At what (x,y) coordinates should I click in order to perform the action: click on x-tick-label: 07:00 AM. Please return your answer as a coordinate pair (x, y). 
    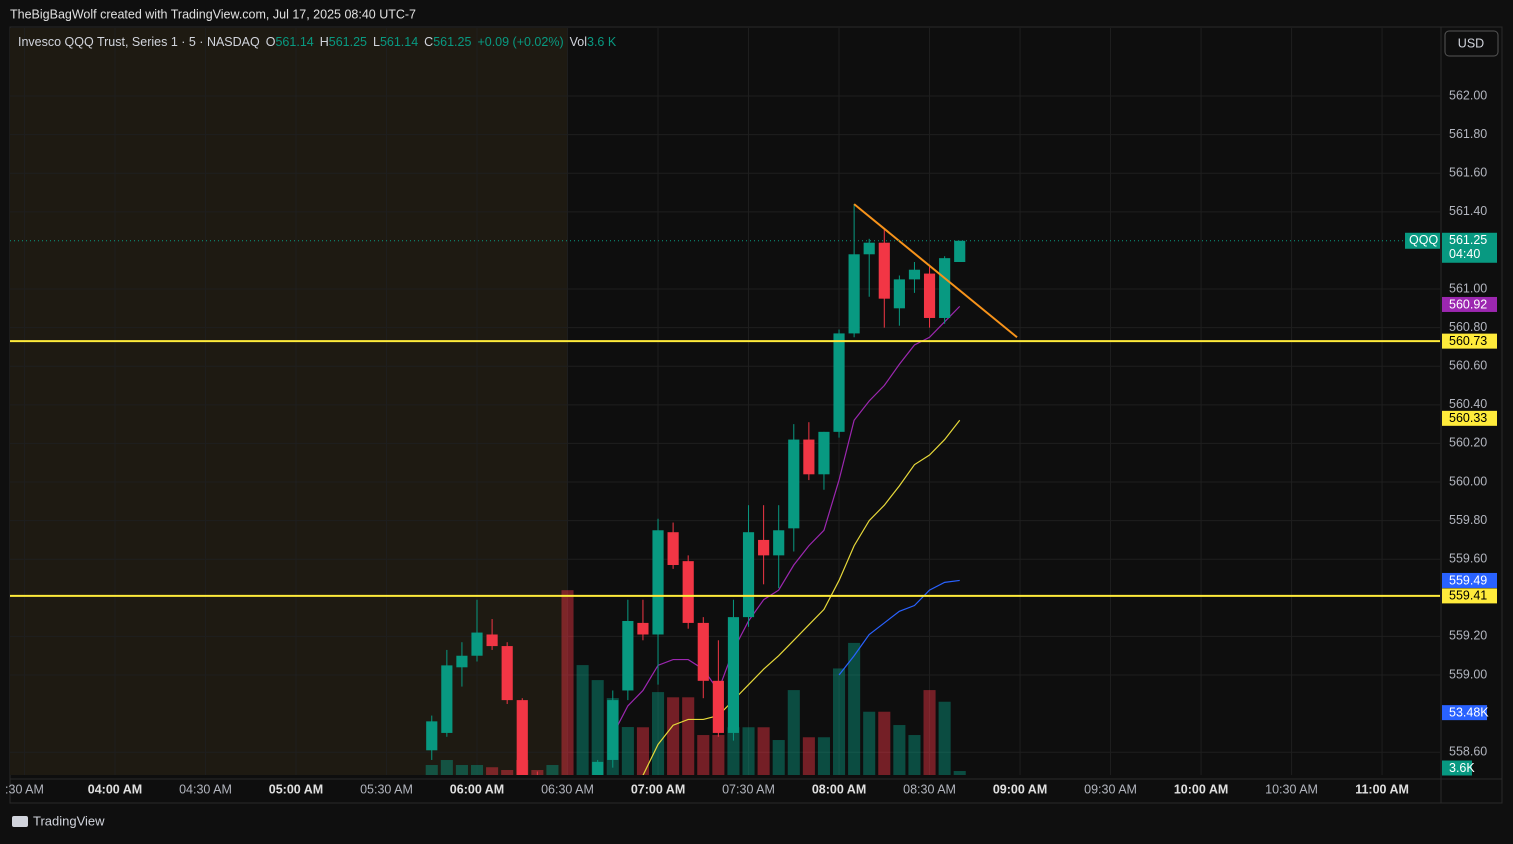
    Looking at the image, I should click on (658, 789).